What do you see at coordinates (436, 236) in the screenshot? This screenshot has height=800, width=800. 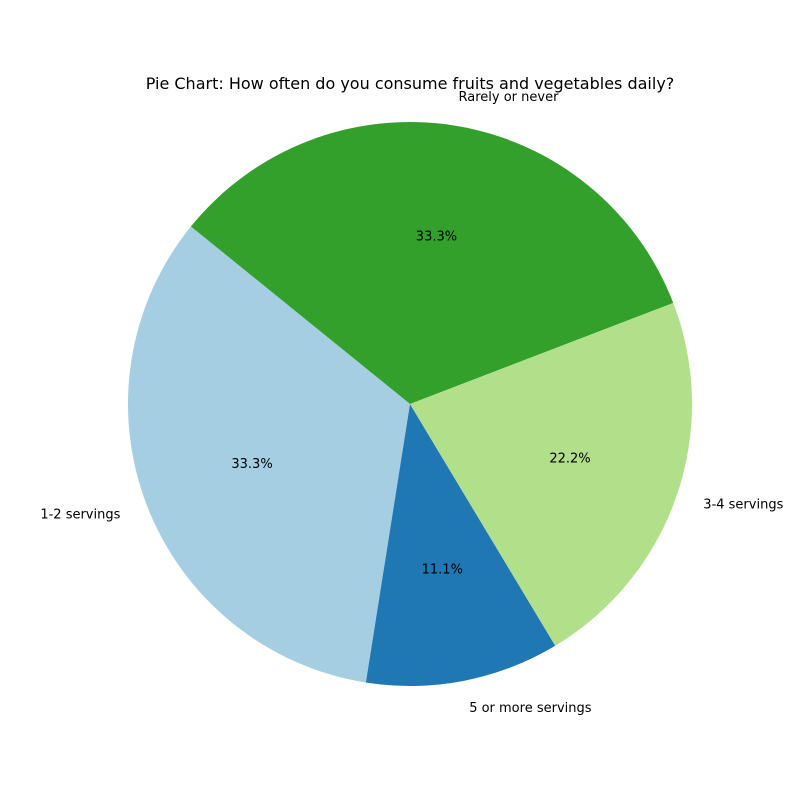 I see `slice-percent-rarely-or-never: 33.3%` at bounding box center [436, 236].